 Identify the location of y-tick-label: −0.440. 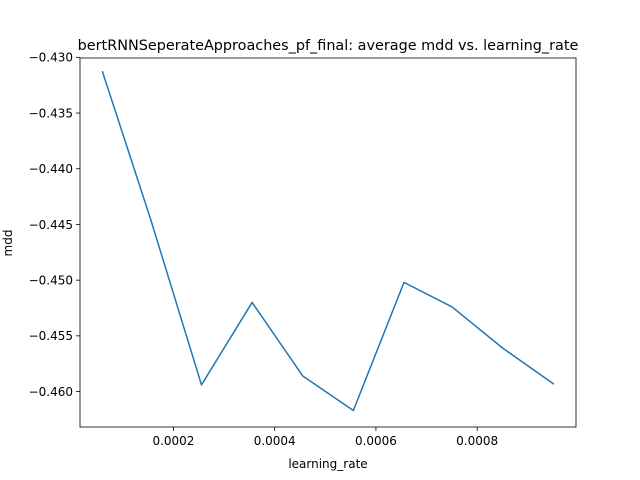
(51, 169).